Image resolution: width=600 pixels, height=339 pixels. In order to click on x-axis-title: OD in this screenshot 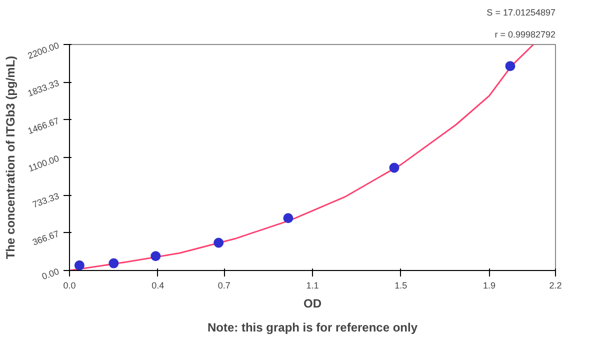, I will do `click(313, 303)`.